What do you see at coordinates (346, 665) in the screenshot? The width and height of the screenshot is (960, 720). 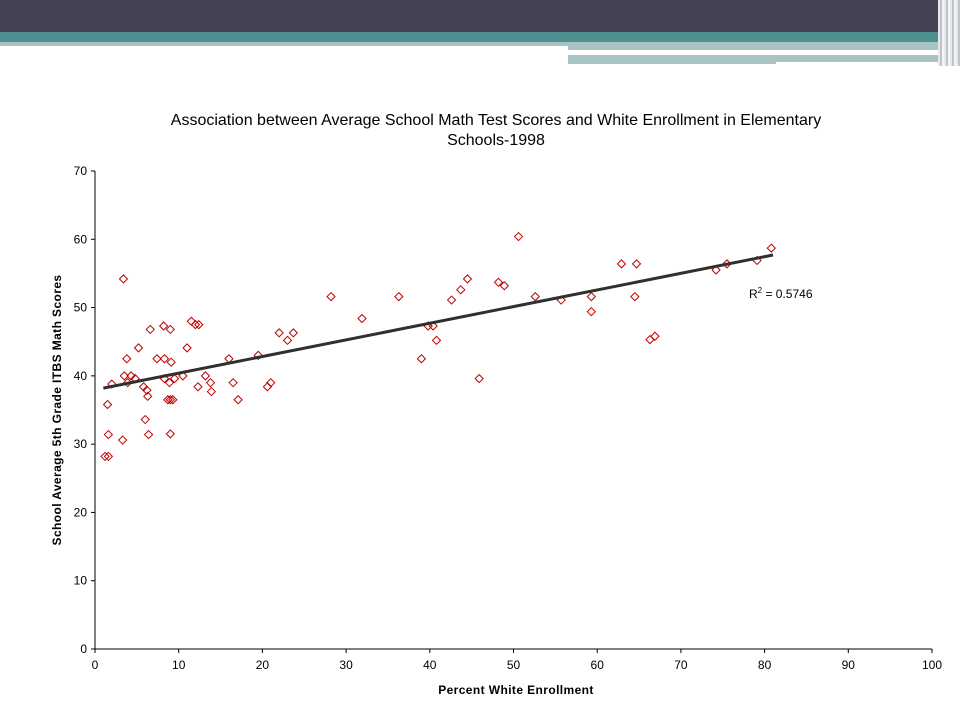 I see `x-tick-label: 30` at bounding box center [346, 665].